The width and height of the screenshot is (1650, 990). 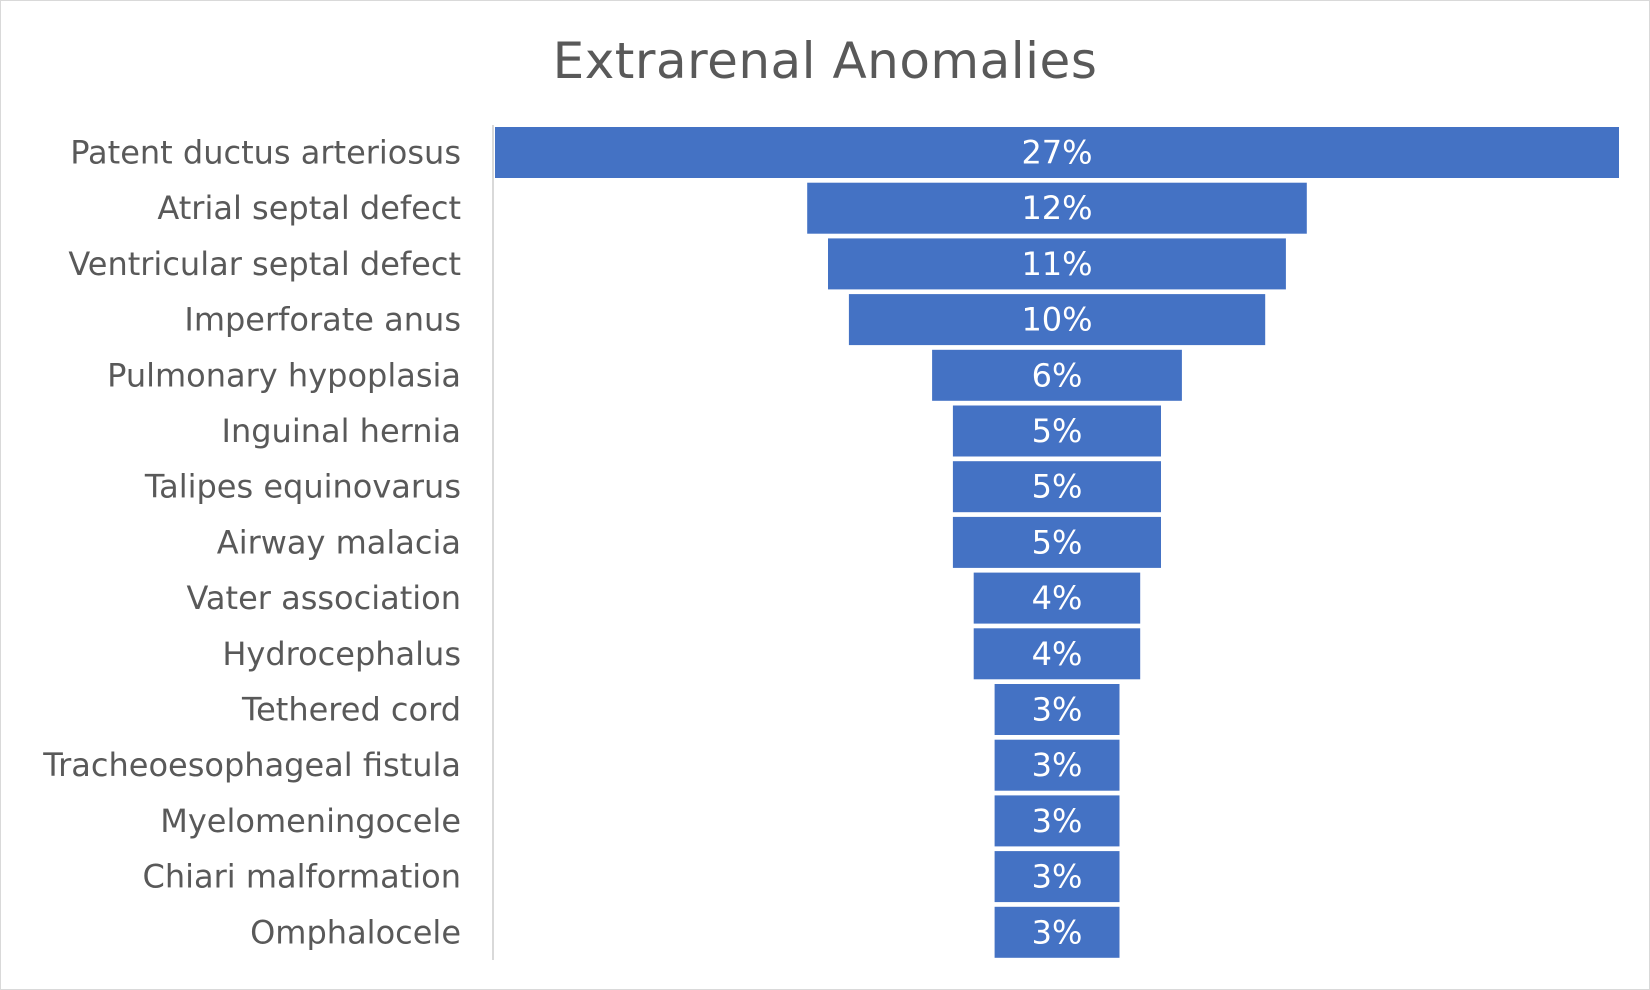 What do you see at coordinates (825, 61) in the screenshot?
I see `chart-title: Extrarenal Anomalies` at bounding box center [825, 61].